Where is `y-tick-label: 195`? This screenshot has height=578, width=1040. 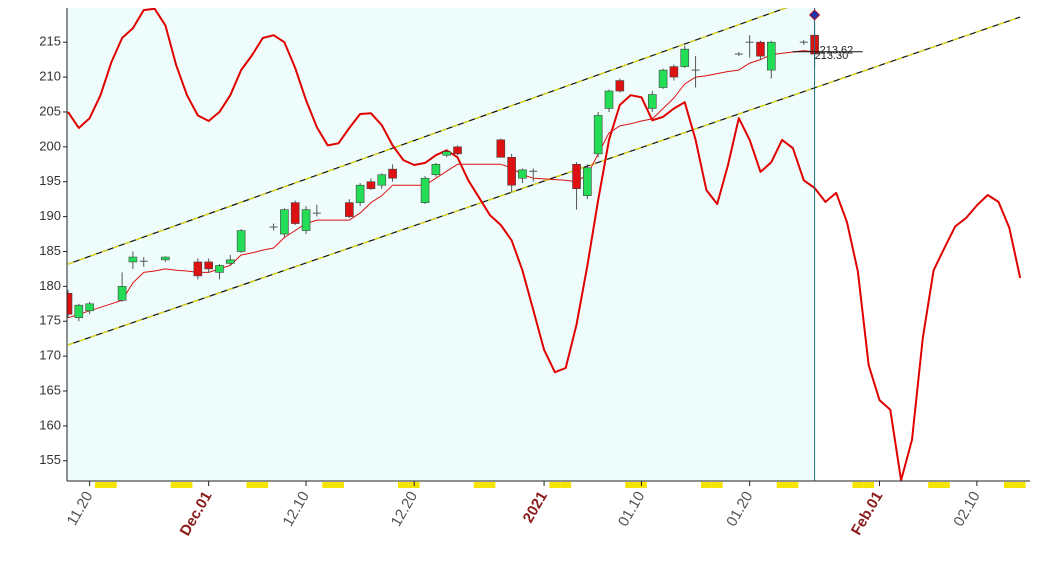 y-tick-label: 195 is located at coordinates (50, 180).